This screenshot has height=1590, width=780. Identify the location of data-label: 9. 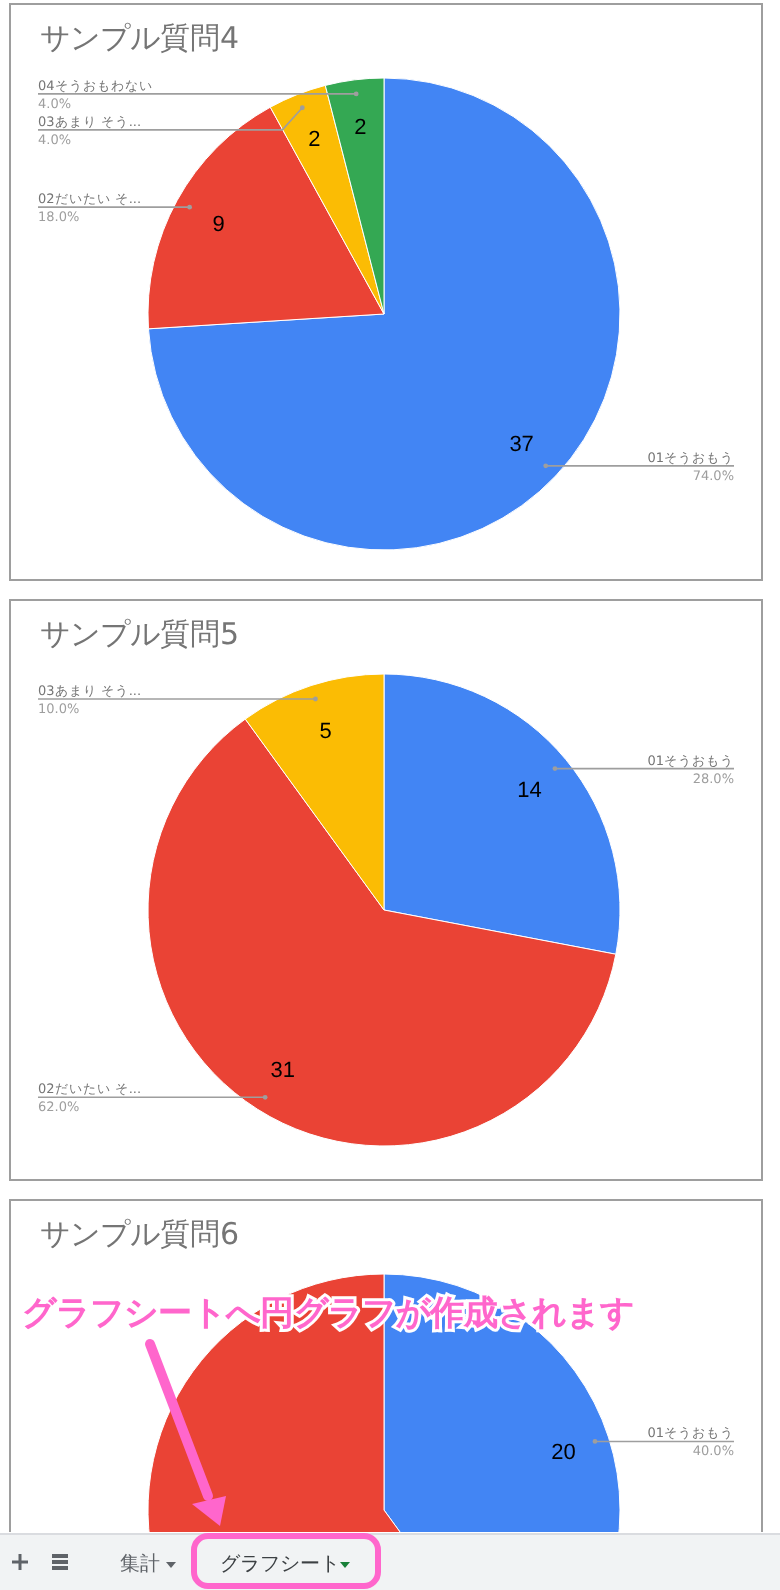
(218, 224).